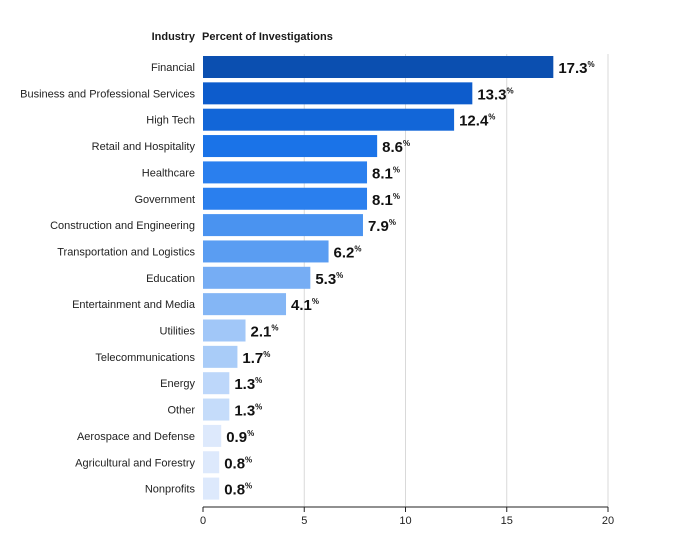  Describe the element at coordinates (301, 305) in the screenshot. I see `value-number: 4.1` at that location.